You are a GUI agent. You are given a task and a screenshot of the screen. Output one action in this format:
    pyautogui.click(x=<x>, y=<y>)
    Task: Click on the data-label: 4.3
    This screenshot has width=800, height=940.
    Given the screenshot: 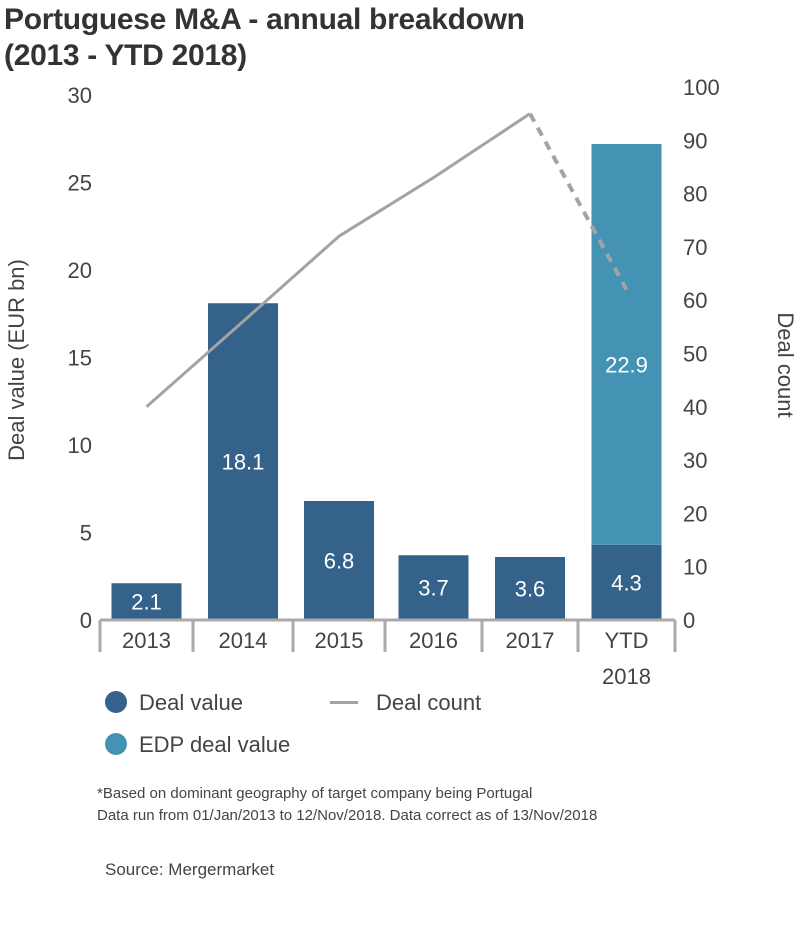 What is the action you would take?
    pyautogui.click(x=626, y=582)
    